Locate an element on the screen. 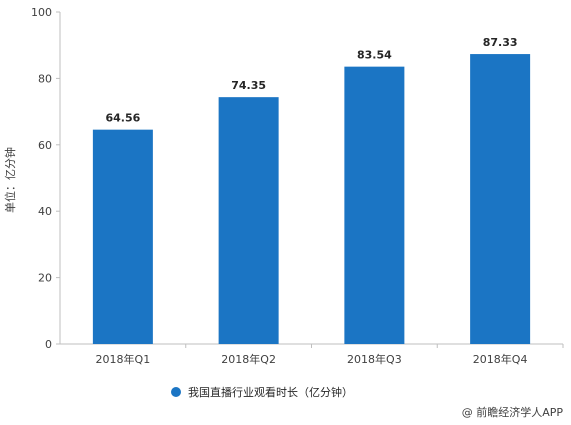  bar-value-label: 87.33 is located at coordinates (500, 42).